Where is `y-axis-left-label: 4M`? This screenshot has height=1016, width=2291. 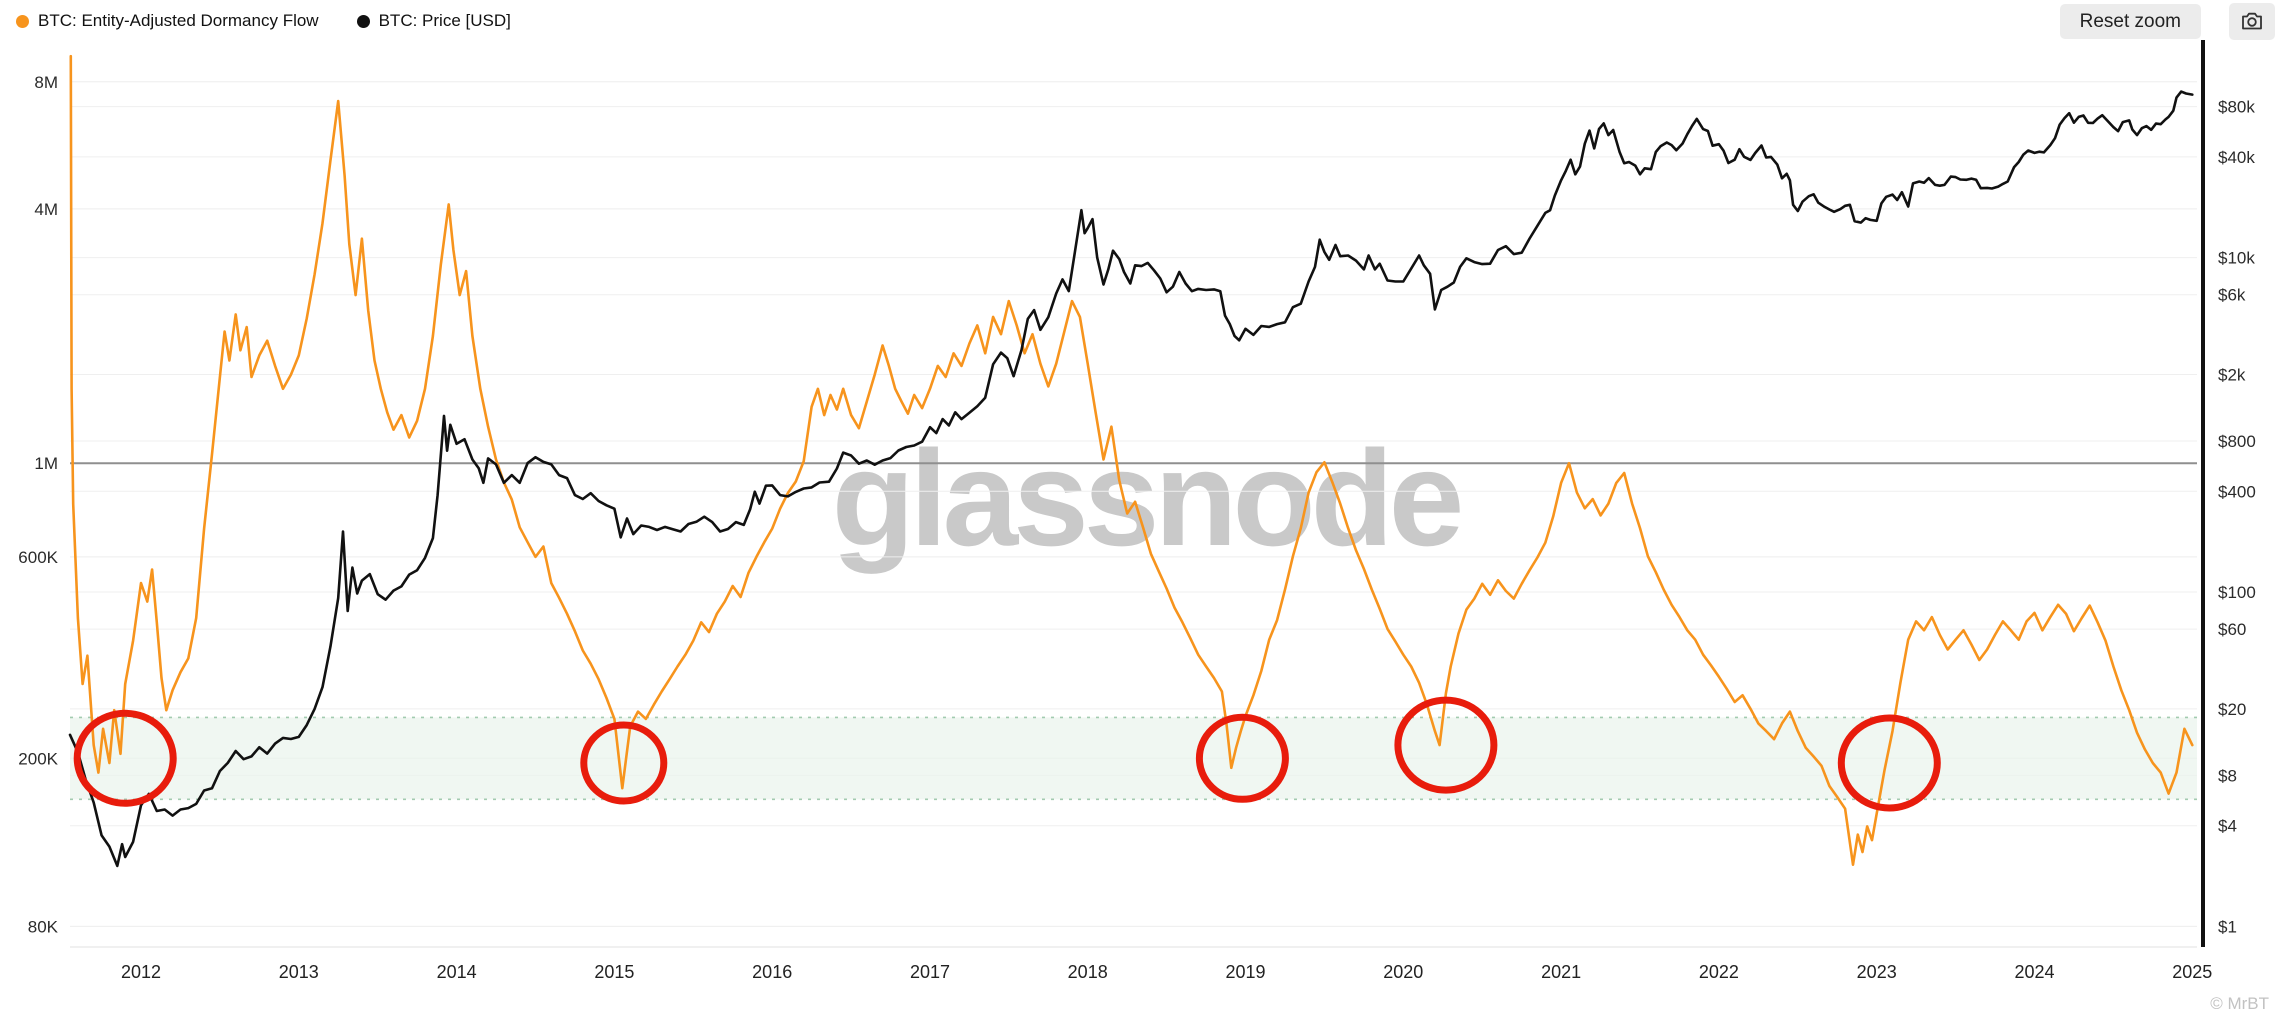 y-axis-left-label: 4M is located at coordinates (46, 209).